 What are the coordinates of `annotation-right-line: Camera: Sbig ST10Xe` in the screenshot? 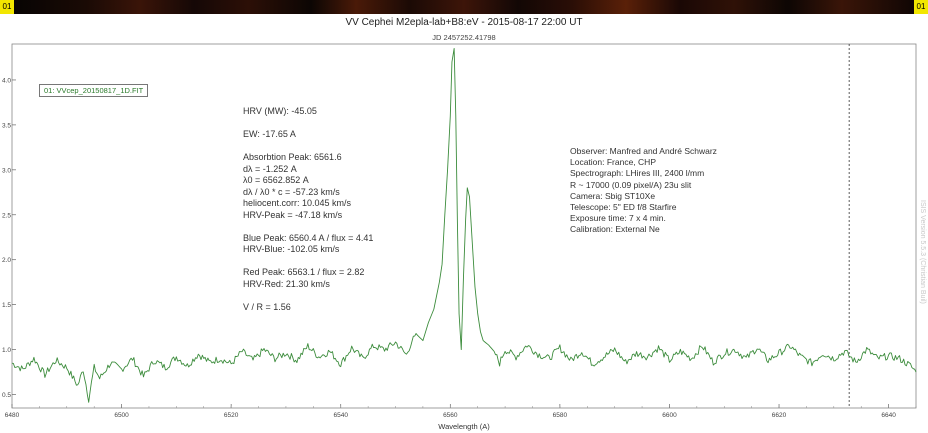 It's located at (613, 195).